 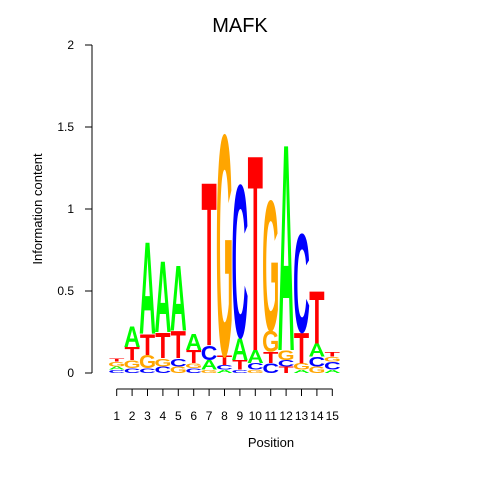 I want to click on y-tick-label: 2, so click(x=70, y=45).